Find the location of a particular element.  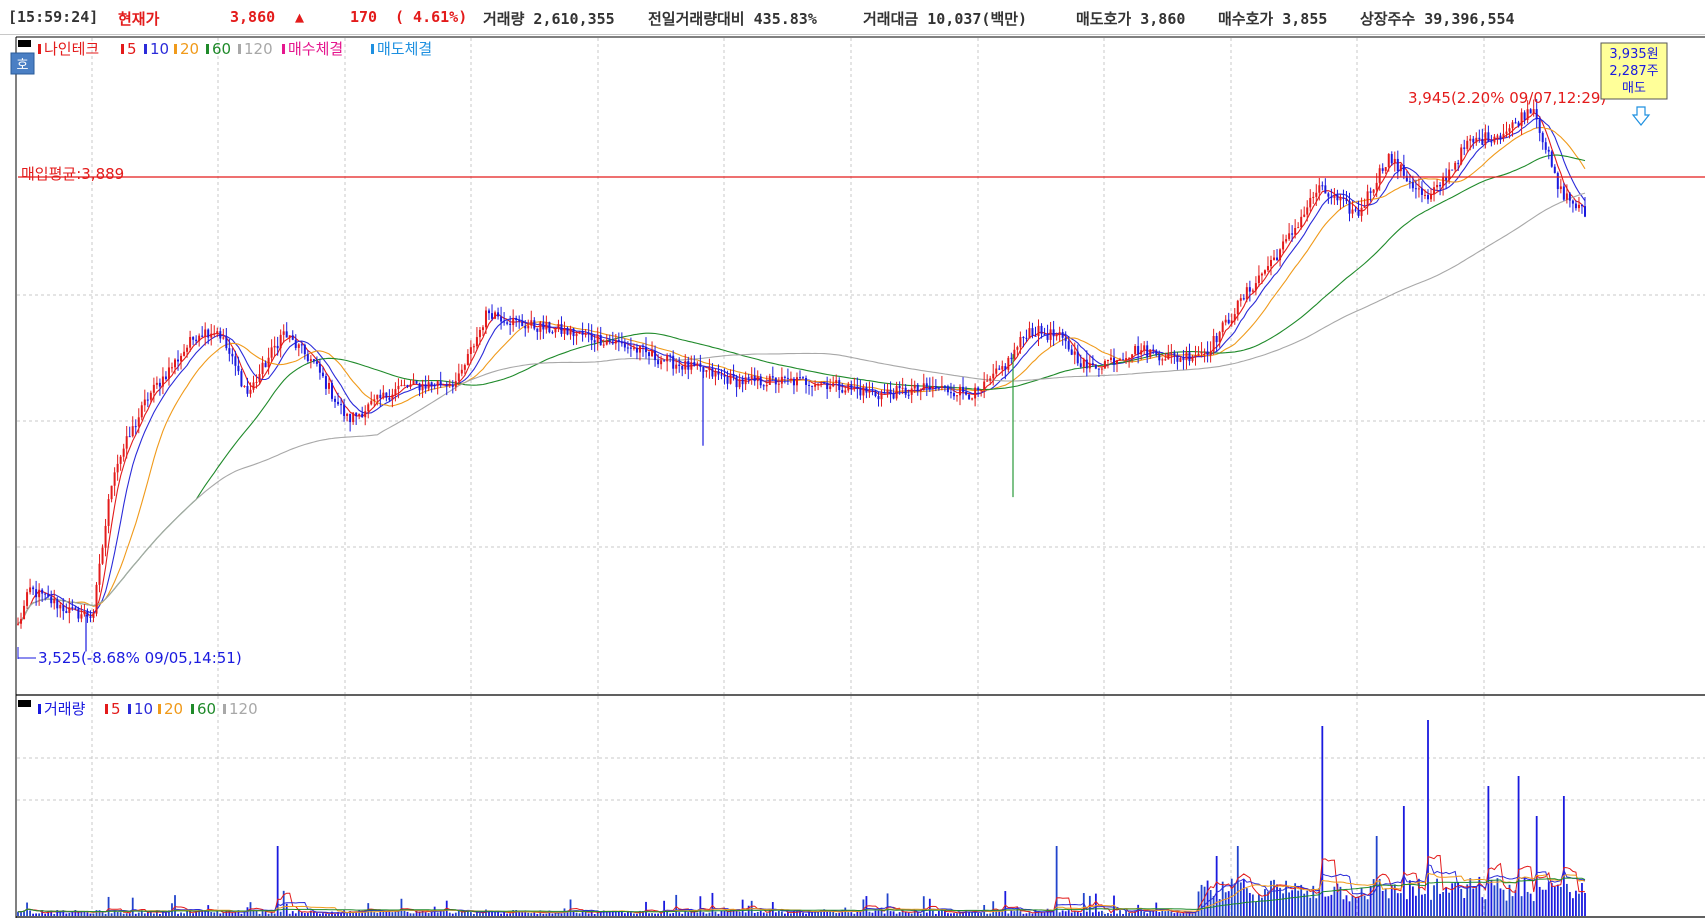

legend-toggle-icon is located at coordinates (24, 43).